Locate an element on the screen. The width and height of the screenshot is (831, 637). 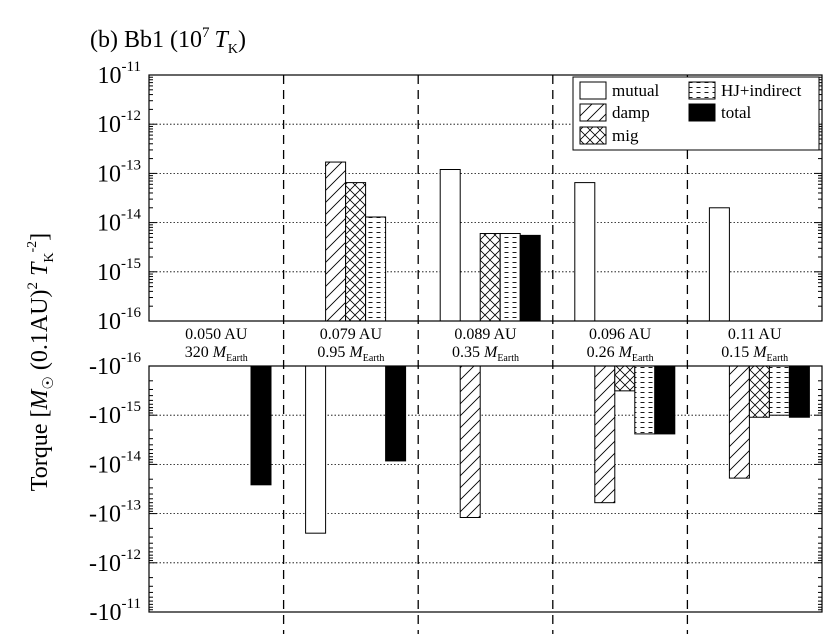
legend-entry-damp: damp is located at coordinates (614, 112).